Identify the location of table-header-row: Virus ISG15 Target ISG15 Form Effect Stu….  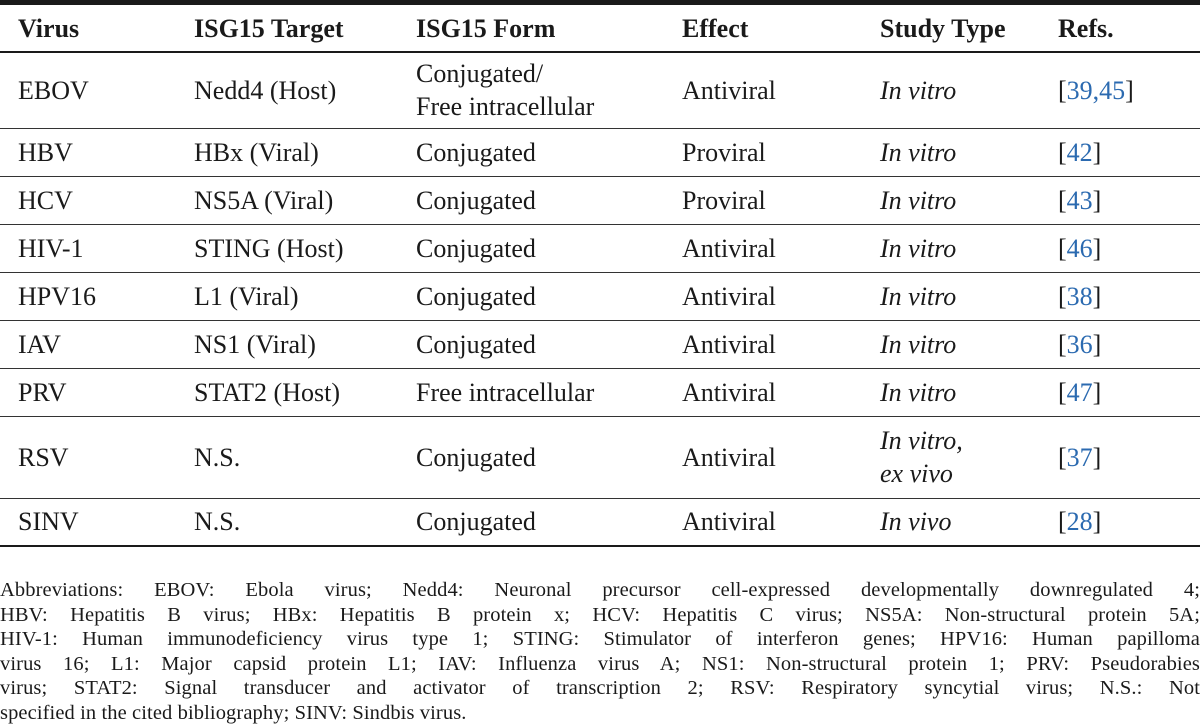
(600, 28).